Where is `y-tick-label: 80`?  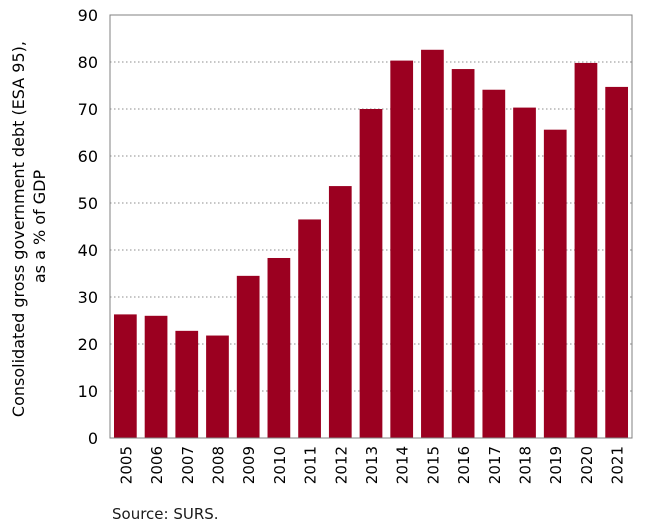 y-tick-label: 80 is located at coordinates (88, 62).